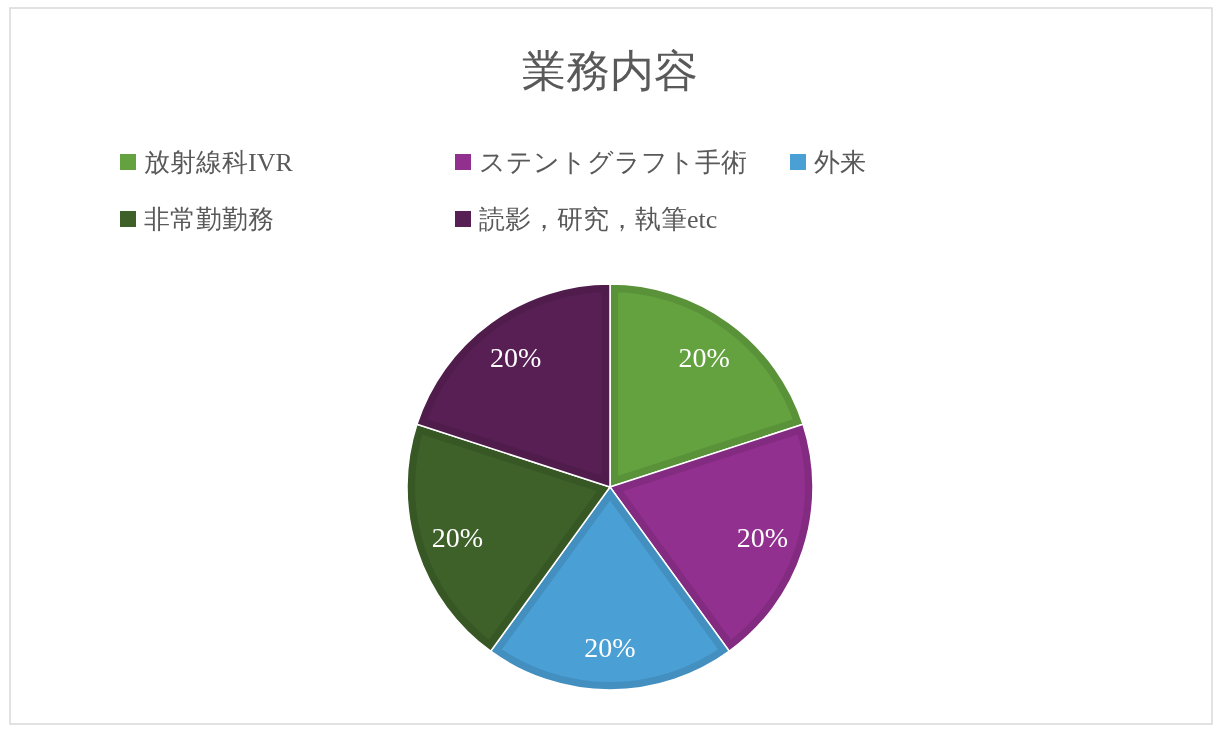 The image size is (1222, 734). What do you see at coordinates (206, 162) in the screenshot?
I see `legend-item: 放射線科IVR` at bounding box center [206, 162].